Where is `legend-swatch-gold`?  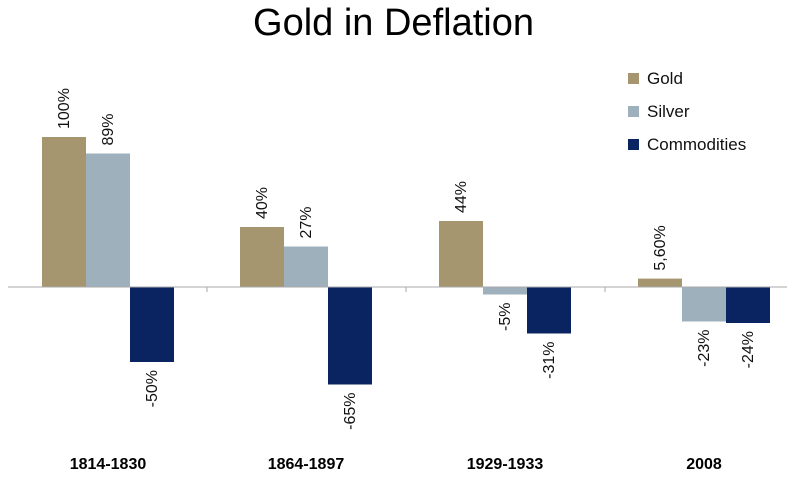
legend-swatch-gold is located at coordinates (633, 78).